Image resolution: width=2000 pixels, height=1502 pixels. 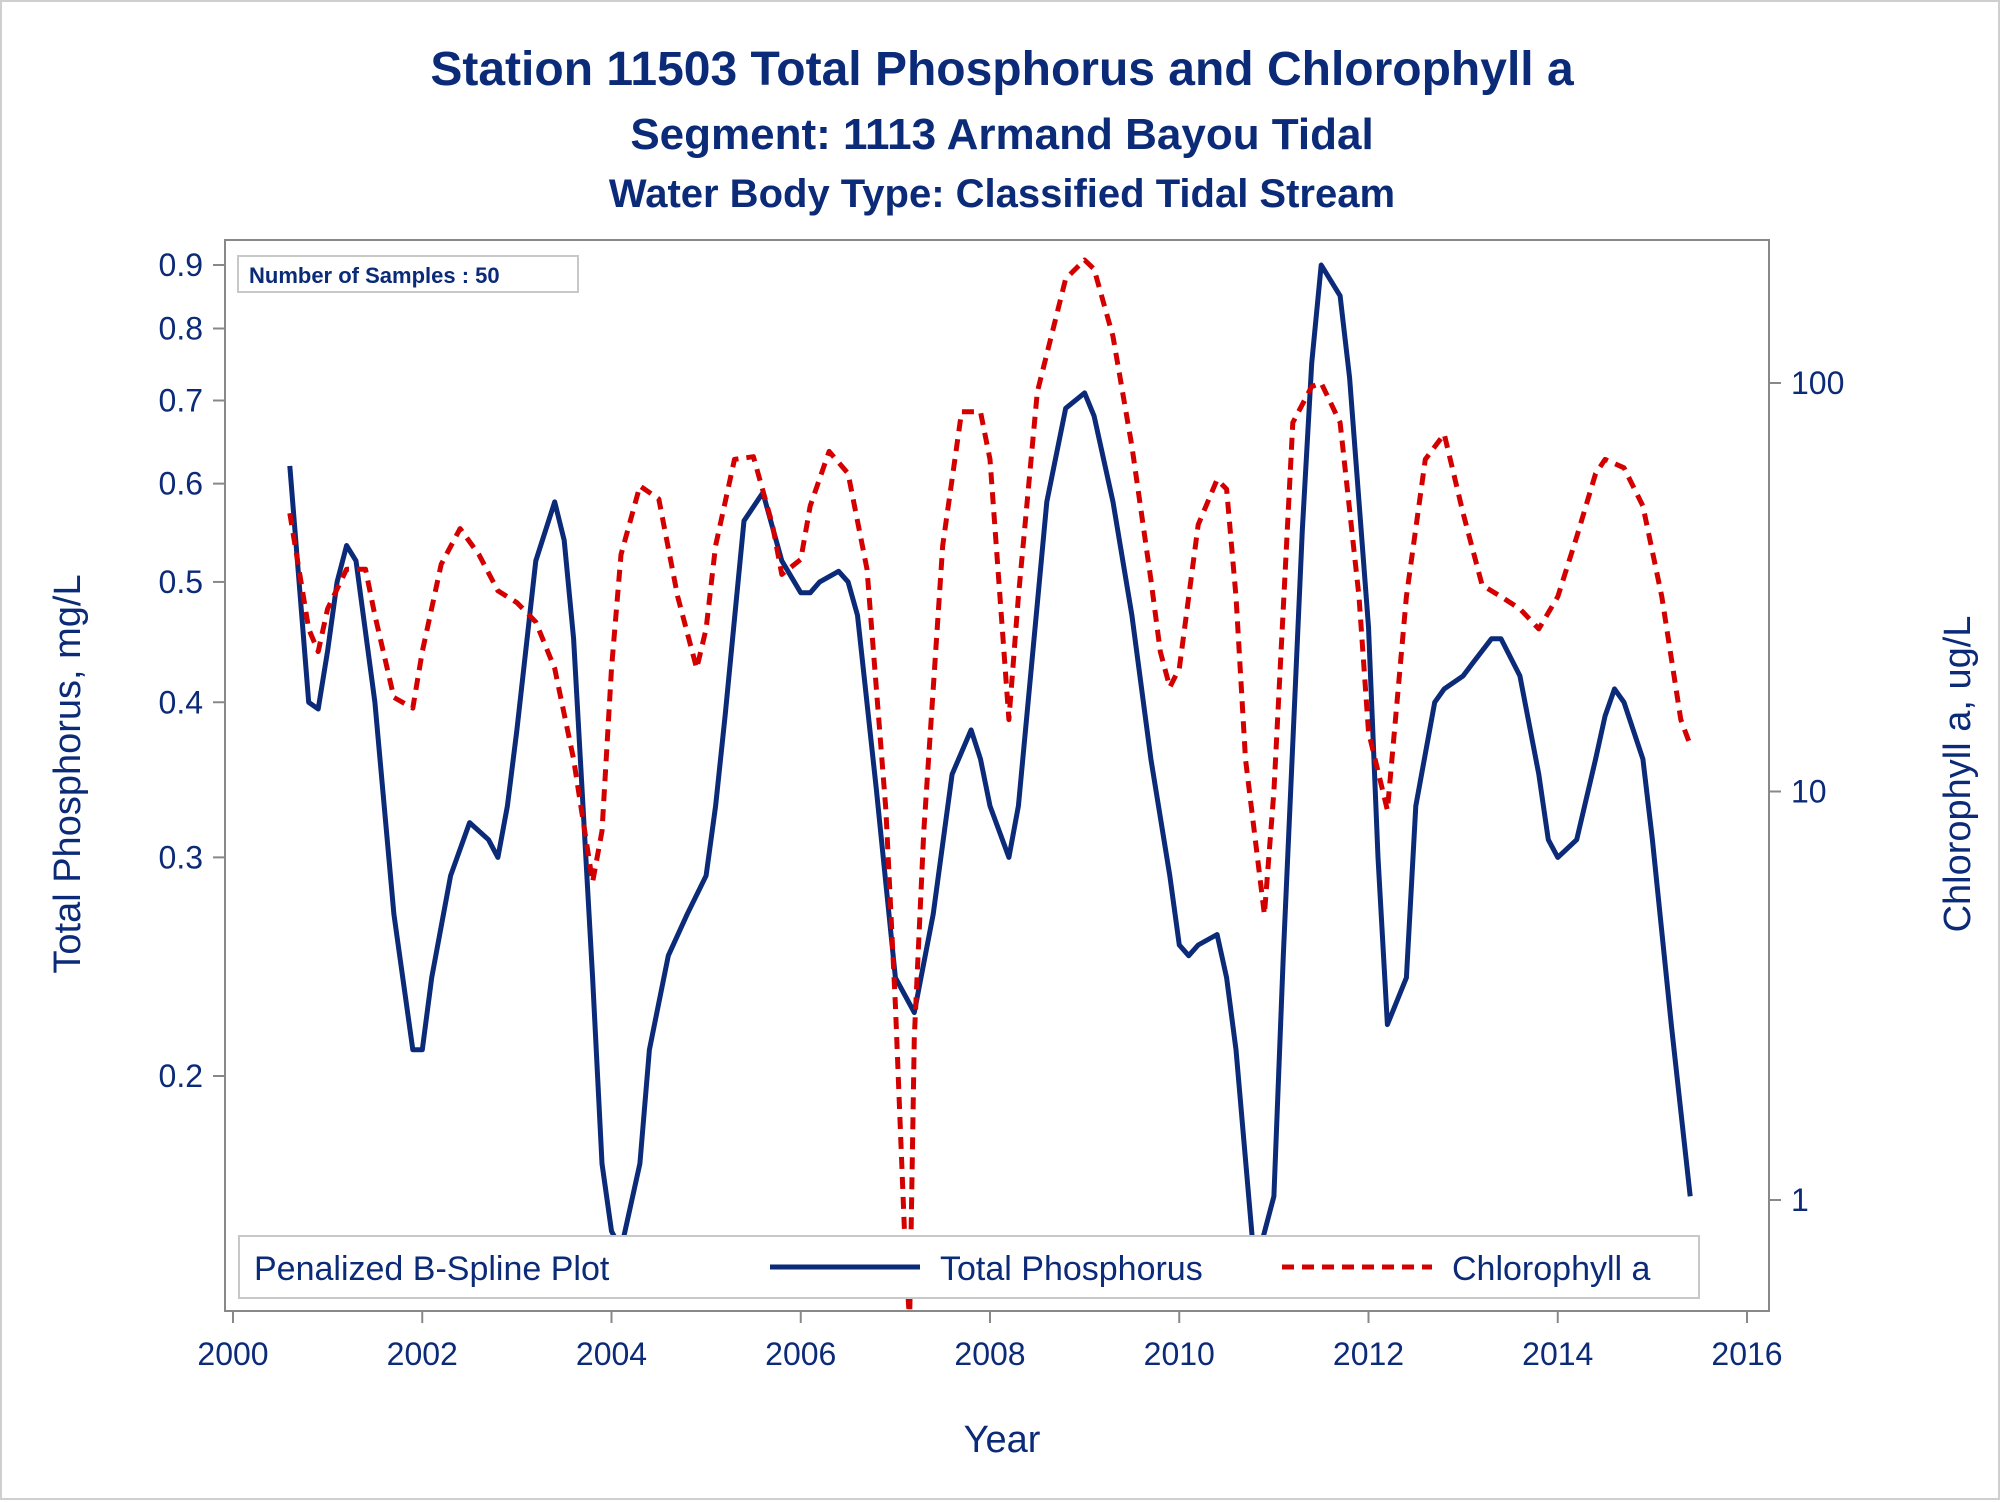 I want to click on y-tick-label: 0.7, so click(x=181, y=401).